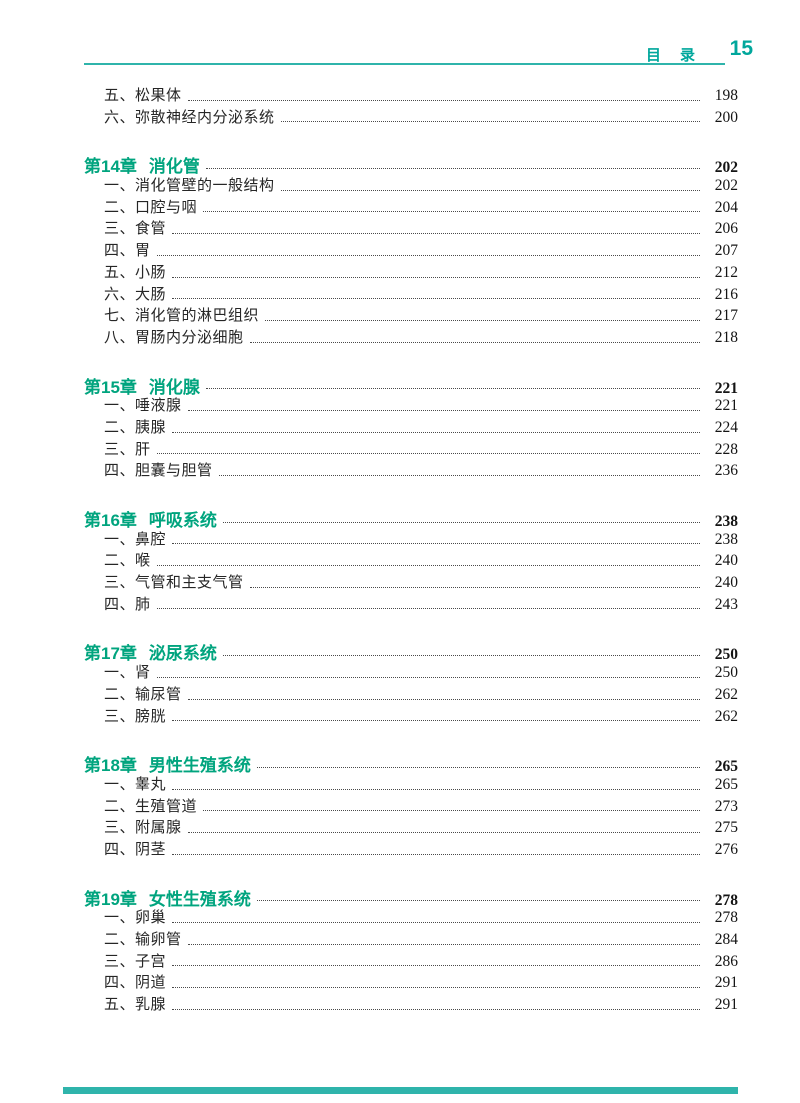 The height and width of the screenshot is (1103, 800). I want to click on entry-label: 三、膀胱, so click(135, 715).